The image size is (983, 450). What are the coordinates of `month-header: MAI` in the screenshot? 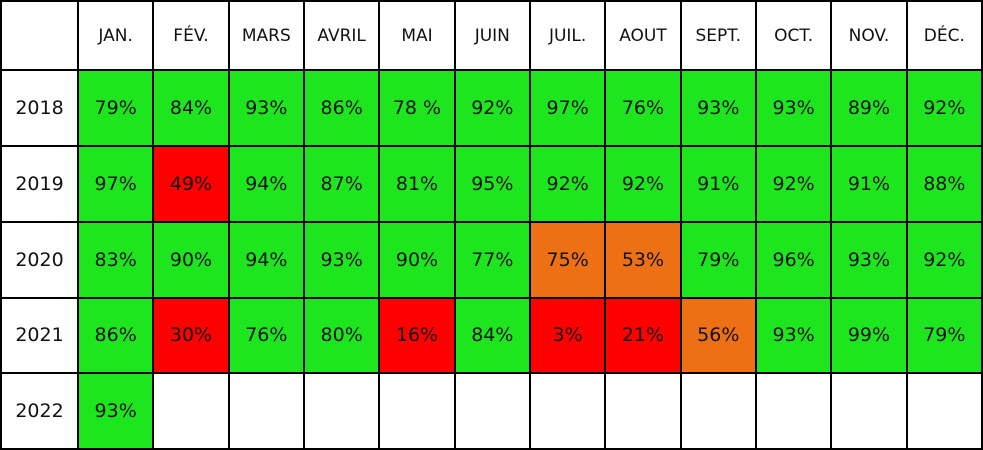 It's located at (417, 36).